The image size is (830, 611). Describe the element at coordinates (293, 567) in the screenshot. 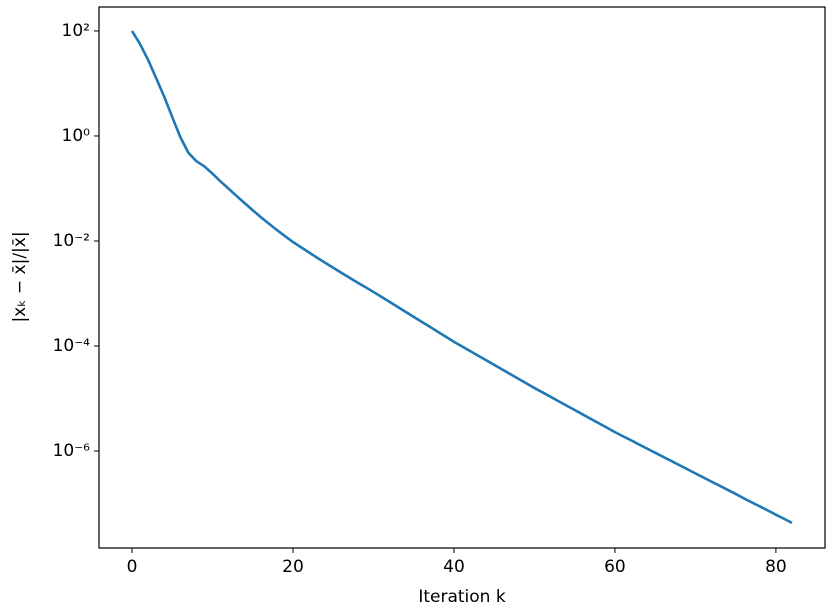

I see `x-tick-label: 20` at that location.